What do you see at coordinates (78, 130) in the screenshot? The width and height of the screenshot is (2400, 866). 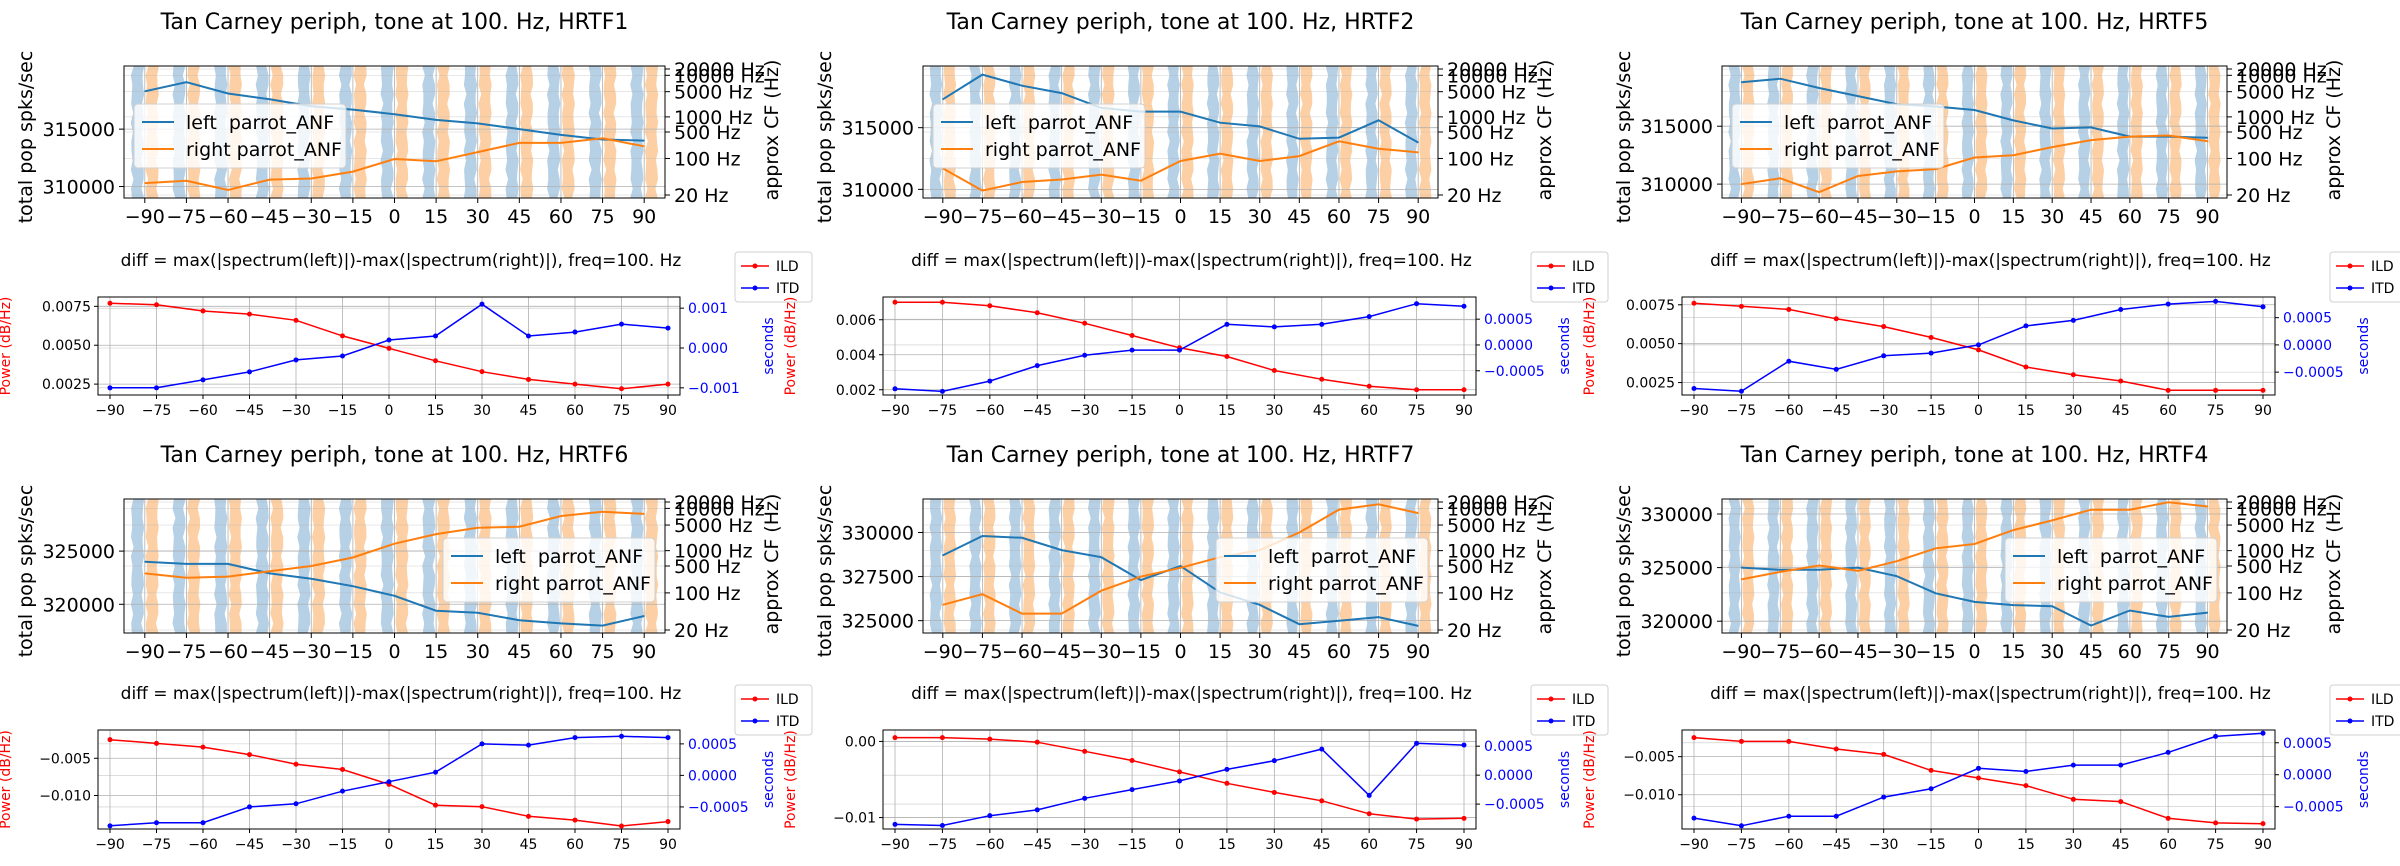 I see `y-tick-label: 315000` at bounding box center [78, 130].